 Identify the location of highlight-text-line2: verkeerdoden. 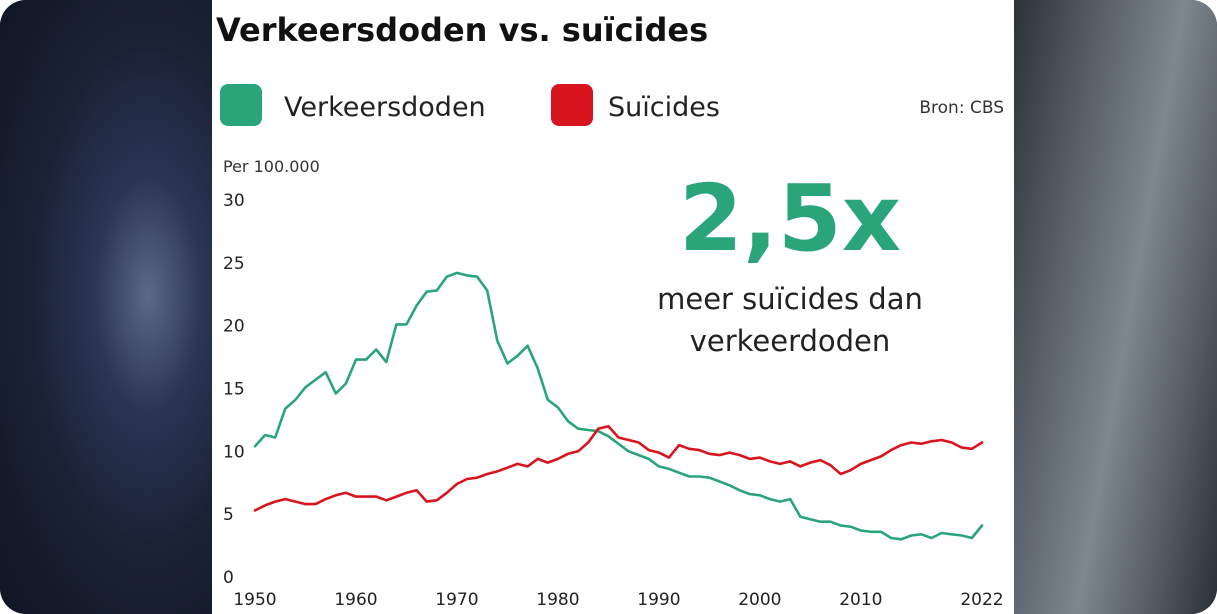
(790, 341).